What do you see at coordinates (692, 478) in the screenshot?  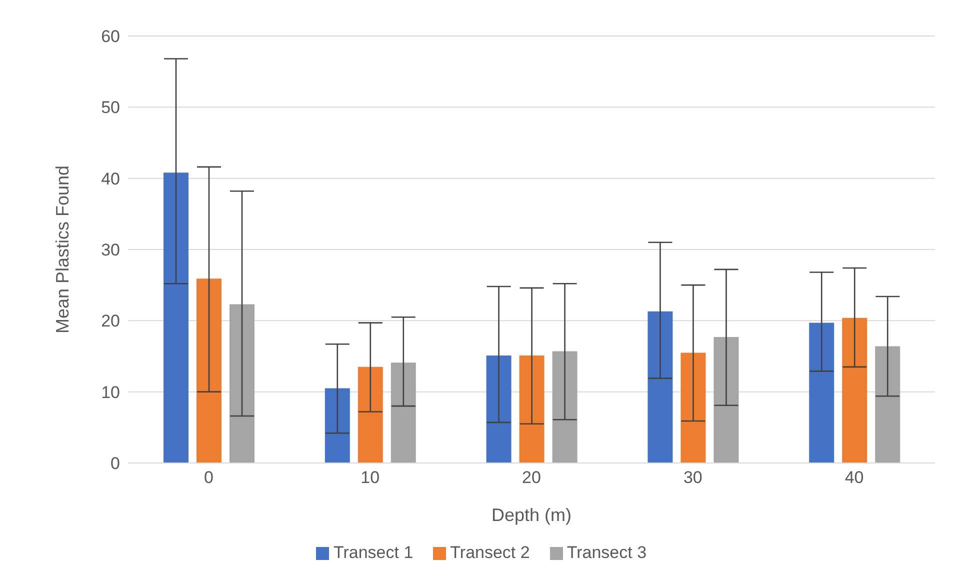 I see `x-tick-label: 30` at bounding box center [692, 478].